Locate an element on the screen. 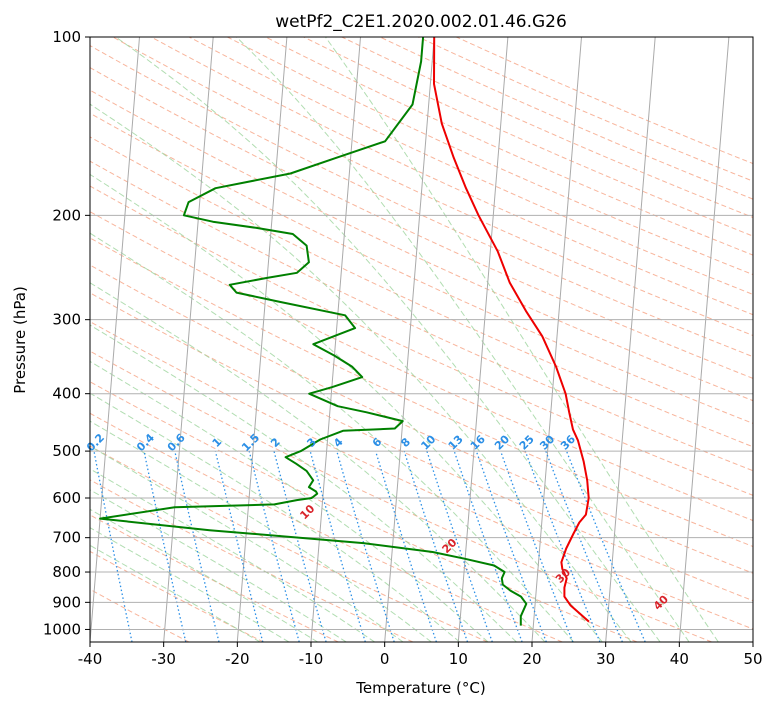  x-tick-label: 20 is located at coordinates (531, 659).